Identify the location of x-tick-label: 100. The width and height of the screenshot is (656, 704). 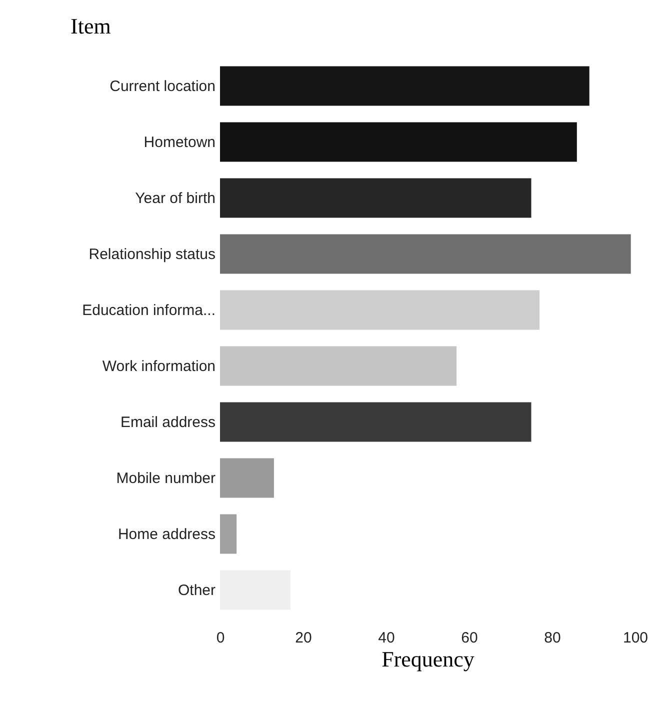
(635, 638).